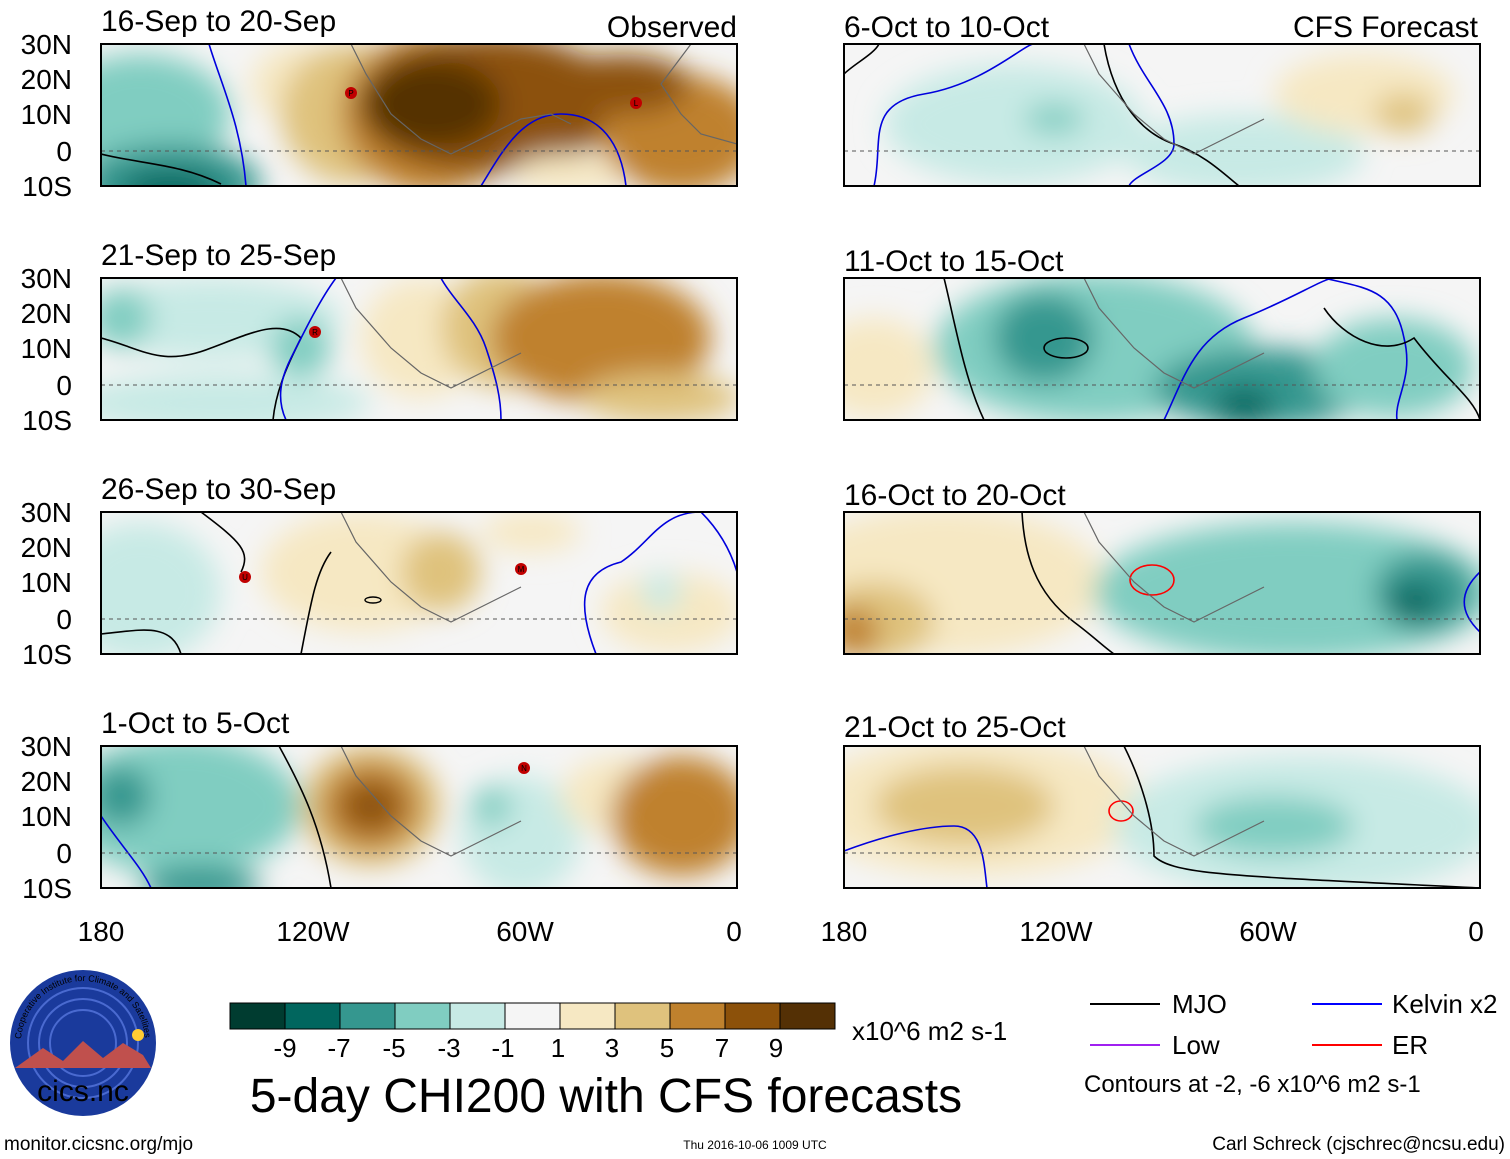 Image resolution: width=1510 pixels, height=1159 pixels. I want to click on storm-icon: P, so click(351, 93).